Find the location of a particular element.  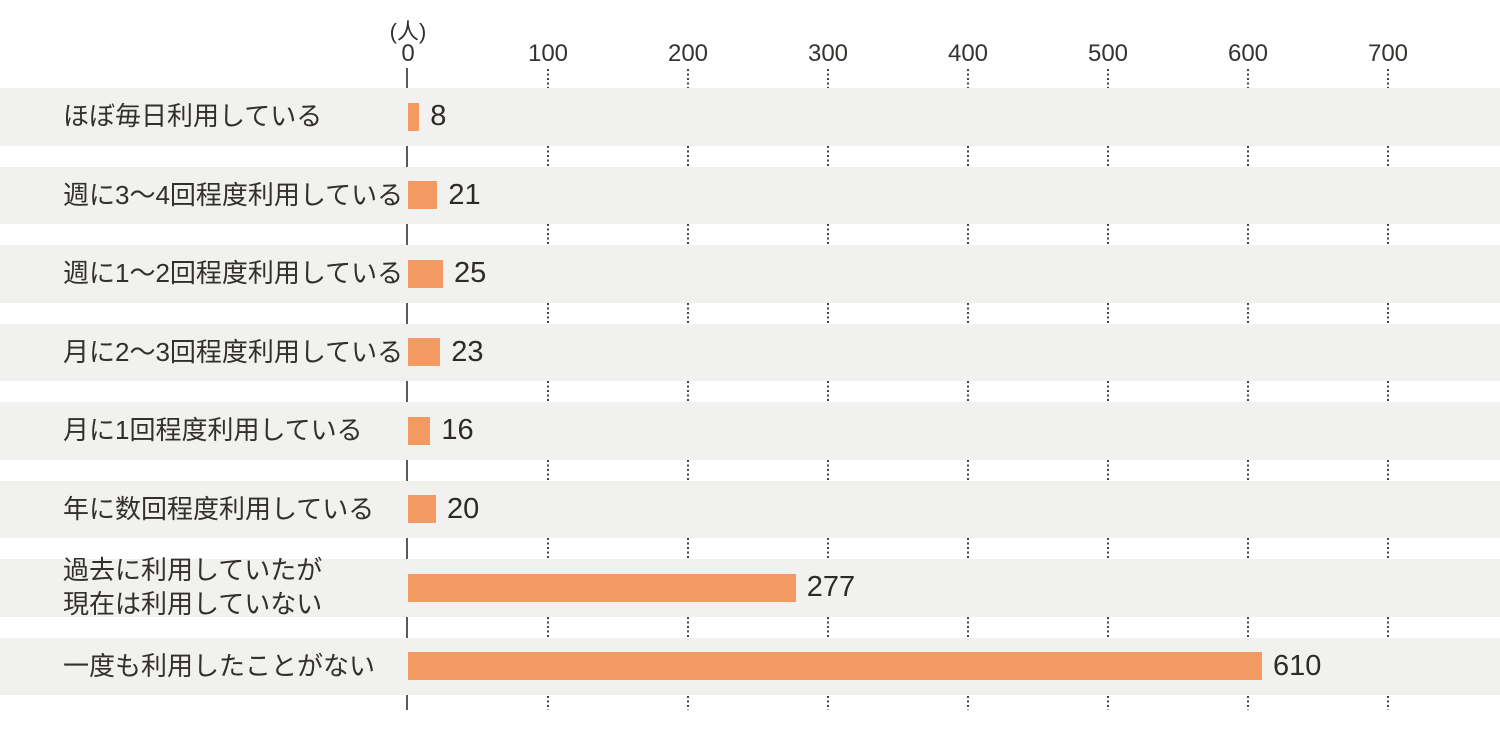

x-tick-label: 500 is located at coordinates (1108, 53).